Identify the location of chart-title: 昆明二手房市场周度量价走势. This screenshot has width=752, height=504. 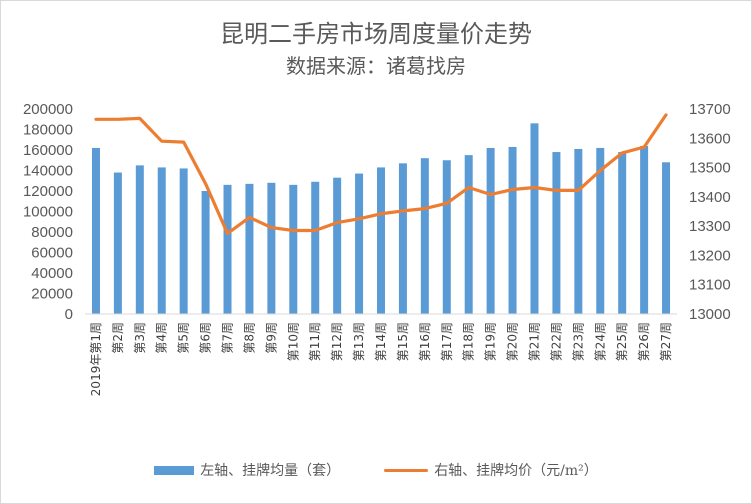
(376, 34).